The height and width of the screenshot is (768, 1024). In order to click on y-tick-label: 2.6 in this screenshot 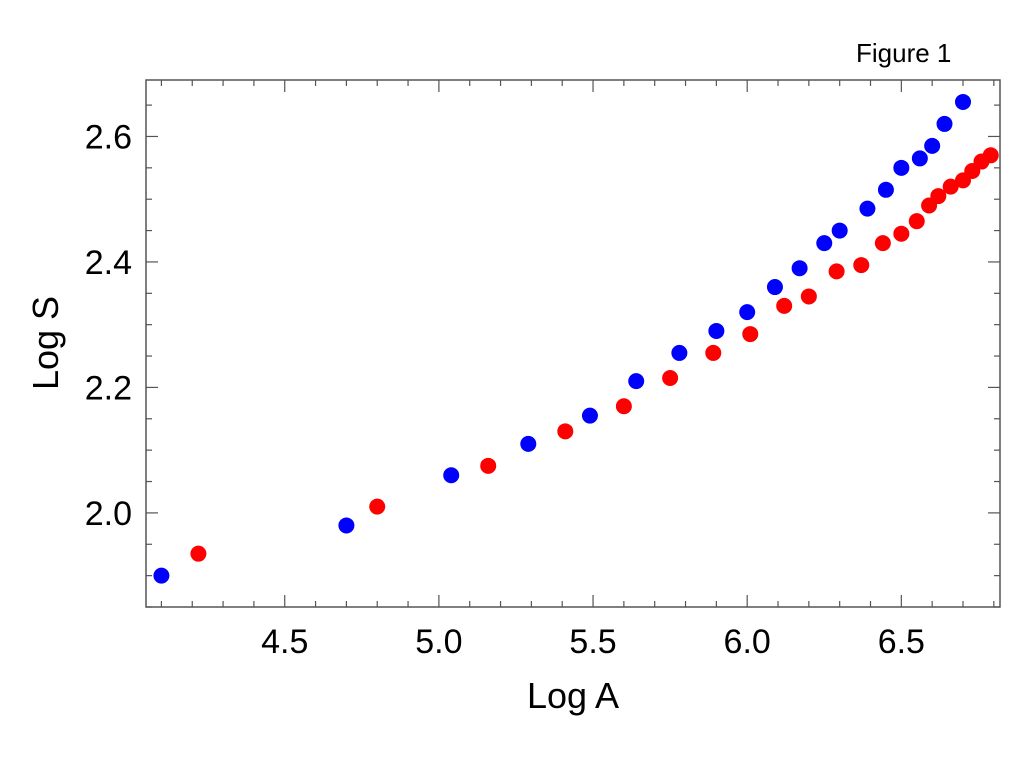, I will do `click(108, 137)`.